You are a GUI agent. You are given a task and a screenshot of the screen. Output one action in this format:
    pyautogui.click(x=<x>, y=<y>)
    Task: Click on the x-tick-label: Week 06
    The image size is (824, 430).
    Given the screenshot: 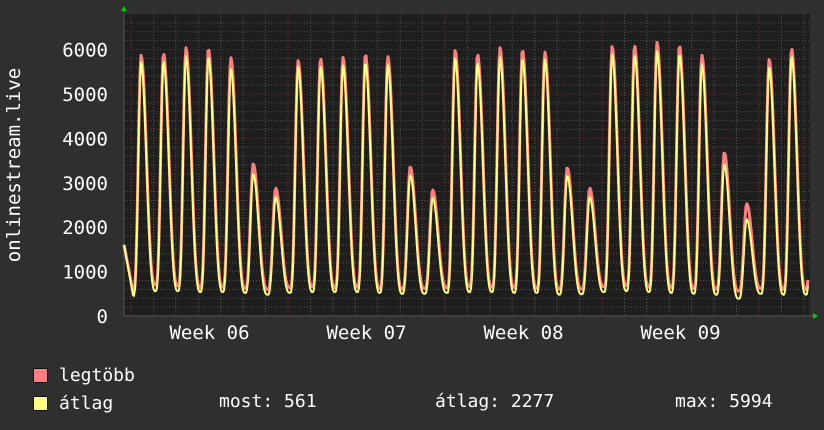 What is the action you would take?
    pyautogui.click(x=209, y=333)
    